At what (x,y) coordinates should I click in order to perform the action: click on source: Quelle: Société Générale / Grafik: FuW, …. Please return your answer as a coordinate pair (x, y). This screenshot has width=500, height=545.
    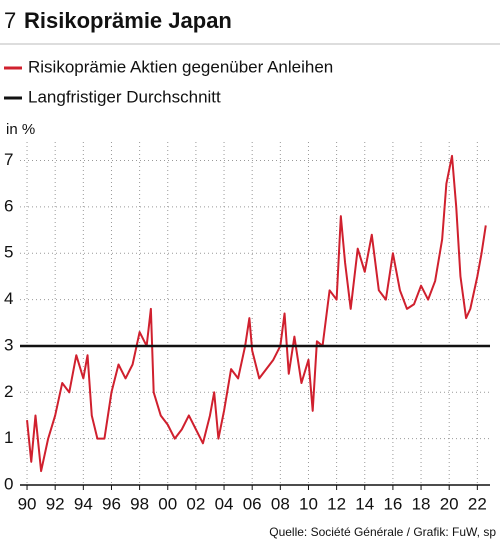
    Looking at the image, I should click on (382, 532).